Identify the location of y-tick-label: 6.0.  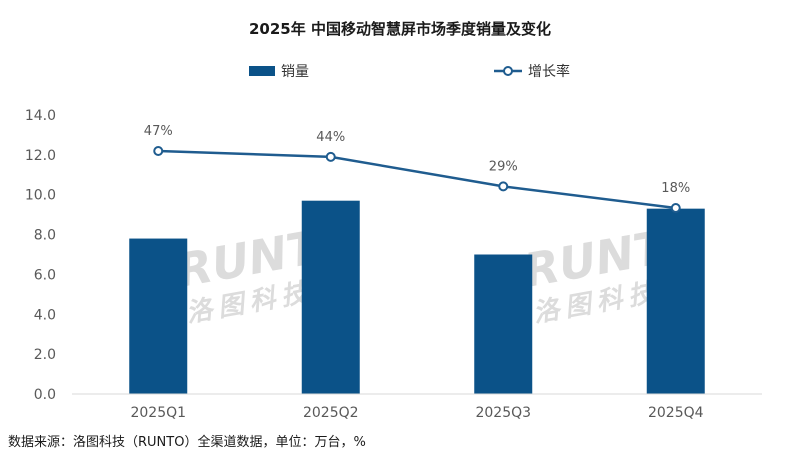
(45, 275).